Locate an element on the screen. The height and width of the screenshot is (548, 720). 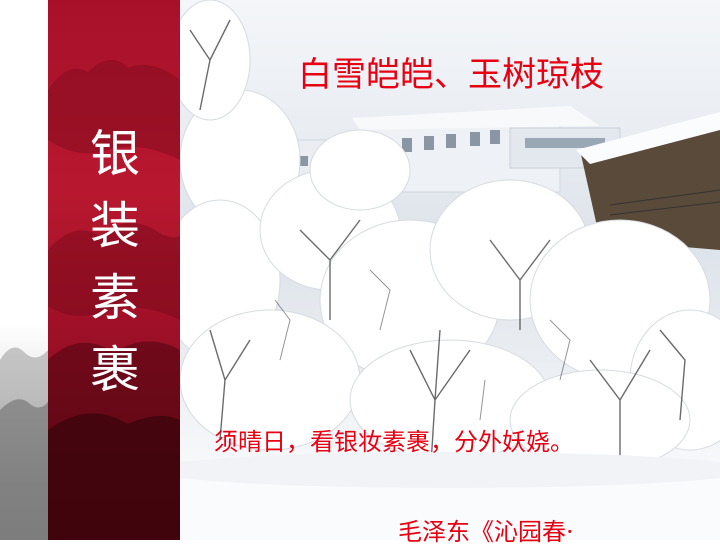
side-title-char: 银 is located at coordinates (115, 154).